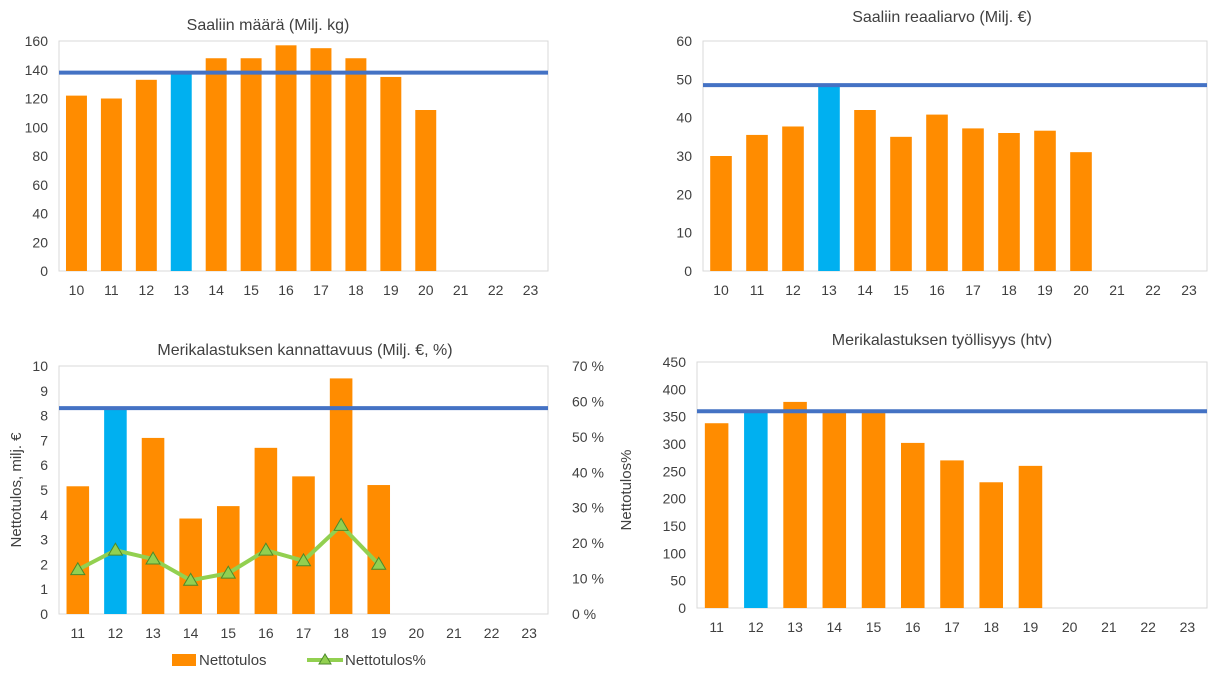 The width and height of the screenshot is (1212, 673). Describe the element at coordinates (44, 564) in the screenshot. I see `y-tick-label: 2` at that location.